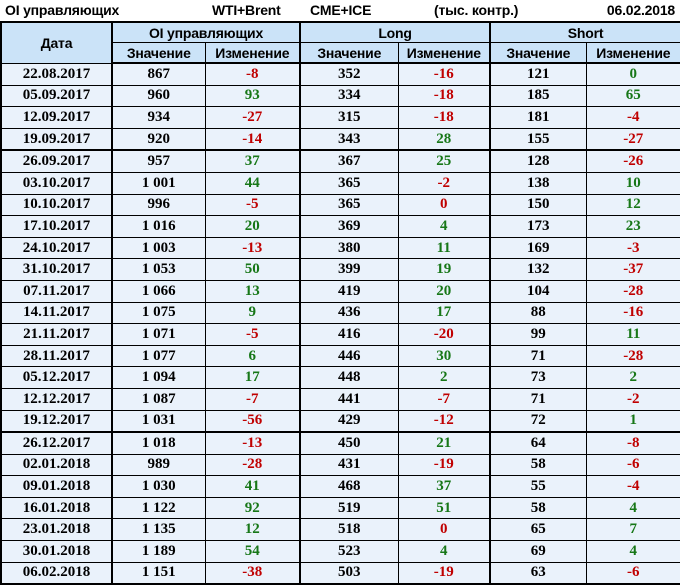  Describe the element at coordinates (349, 551) in the screenshot. I see `value-cell: 523` at that location.